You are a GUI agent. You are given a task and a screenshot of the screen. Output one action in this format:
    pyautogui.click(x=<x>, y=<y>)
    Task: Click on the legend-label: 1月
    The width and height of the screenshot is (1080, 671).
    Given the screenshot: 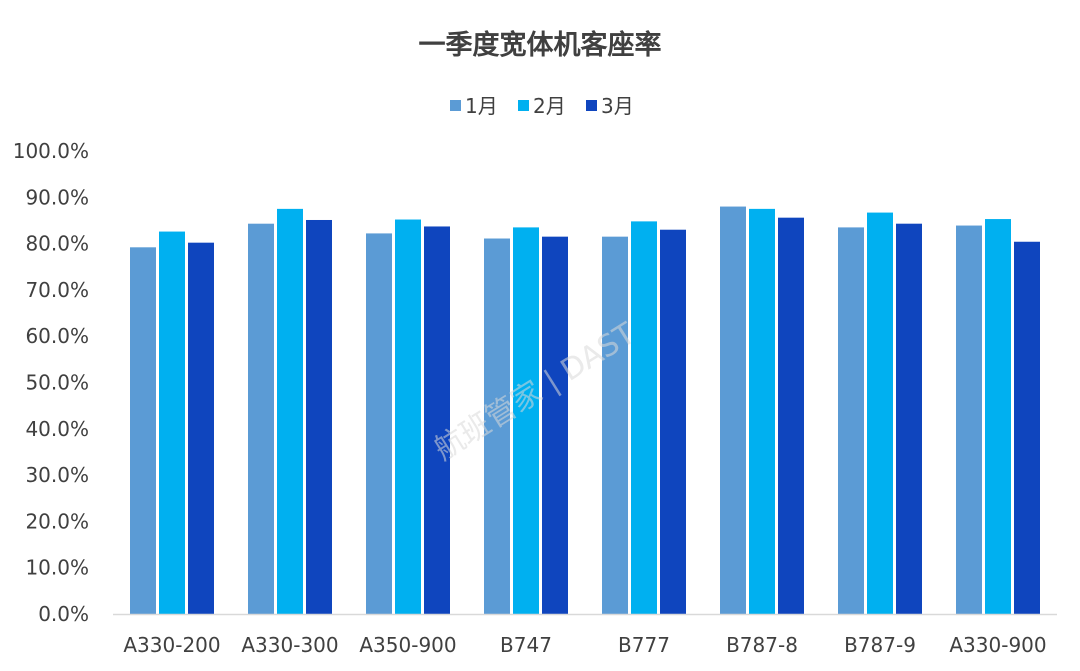 What is the action you would take?
    pyautogui.click(x=481, y=106)
    